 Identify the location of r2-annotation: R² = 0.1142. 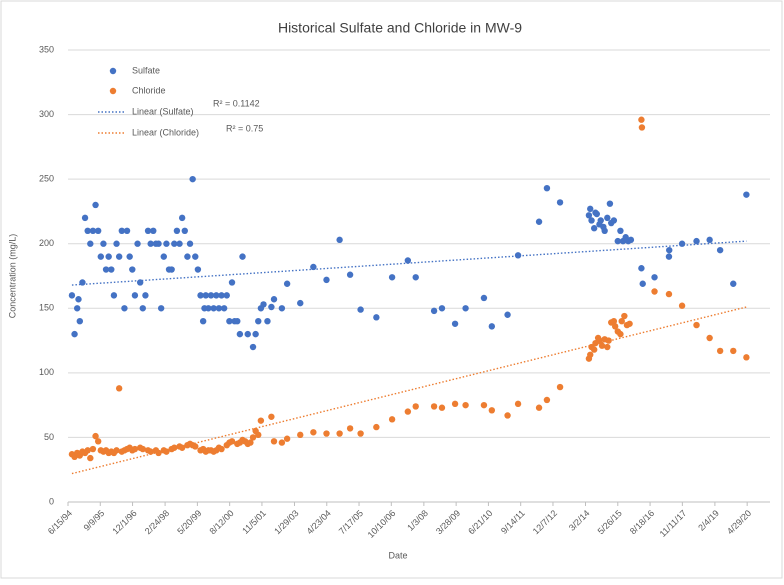
(236, 103).